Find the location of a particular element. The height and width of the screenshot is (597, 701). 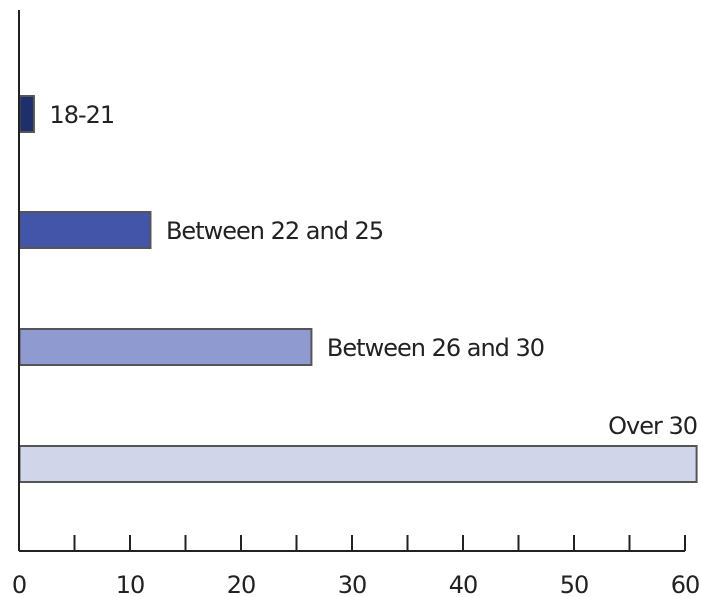

bar-label-between-22-and-25: Between 22 and 25 is located at coordinates (274, 231).